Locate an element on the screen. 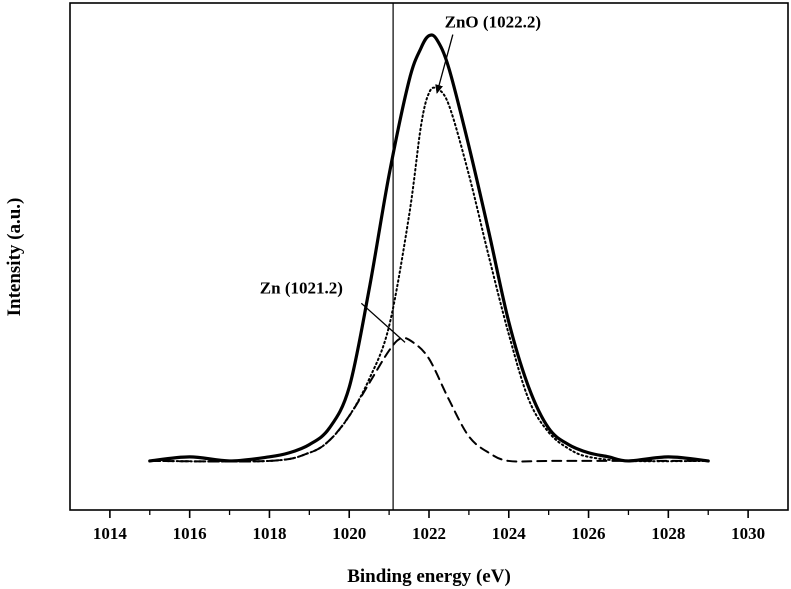 This screenshot has width=791, height=589. x-tick-label: 1020 is located at coordinates (349, 533).